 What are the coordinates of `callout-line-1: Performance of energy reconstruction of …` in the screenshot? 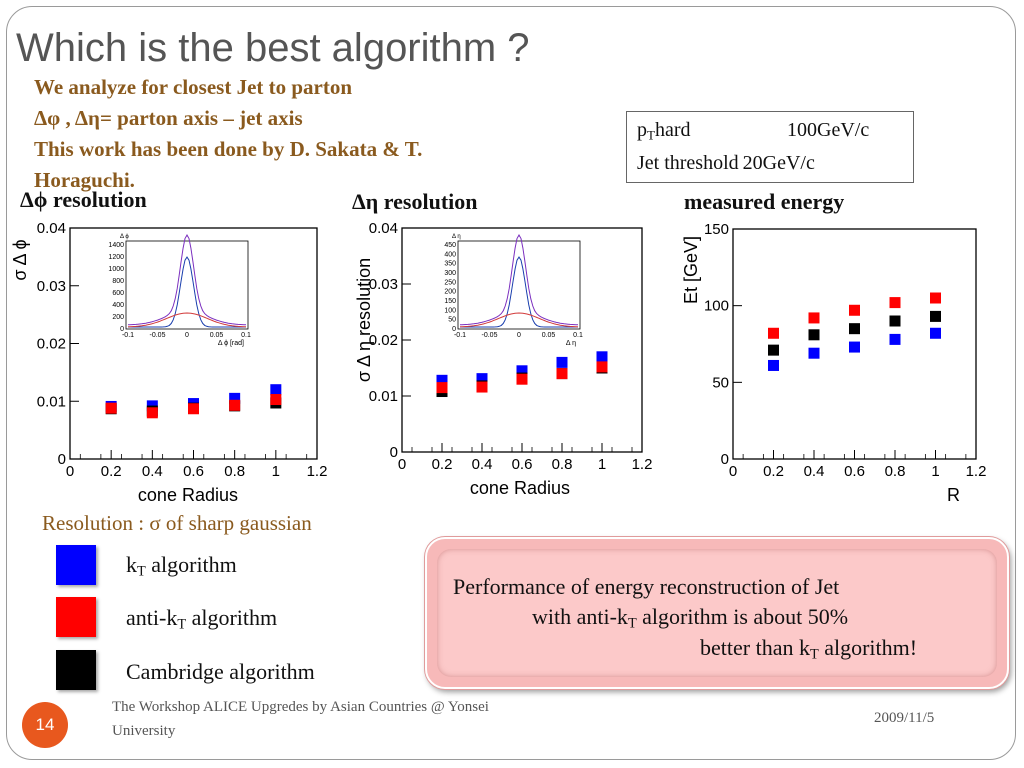 It's located at (646, 586).